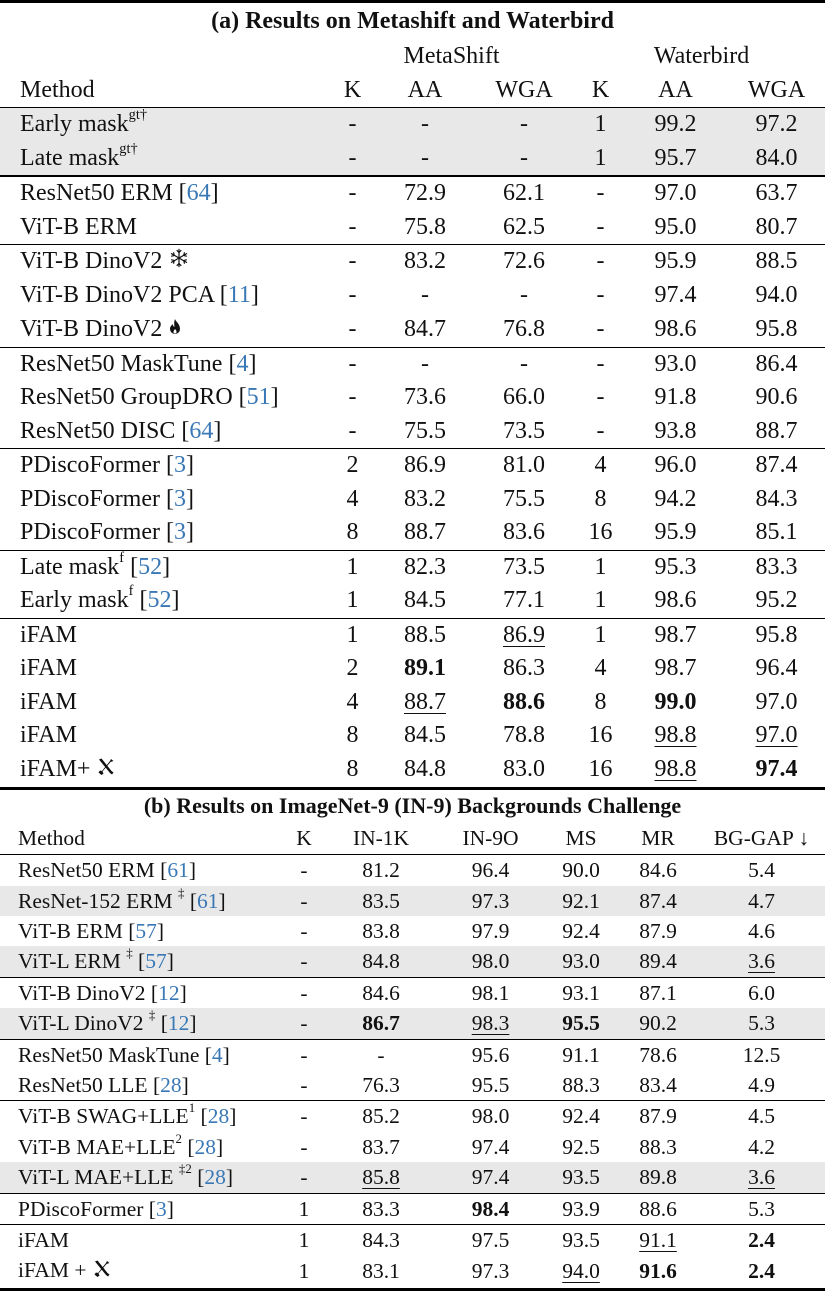 The image size is (825, 1291). I want to click on value: 92.5, so click(581, 1146).